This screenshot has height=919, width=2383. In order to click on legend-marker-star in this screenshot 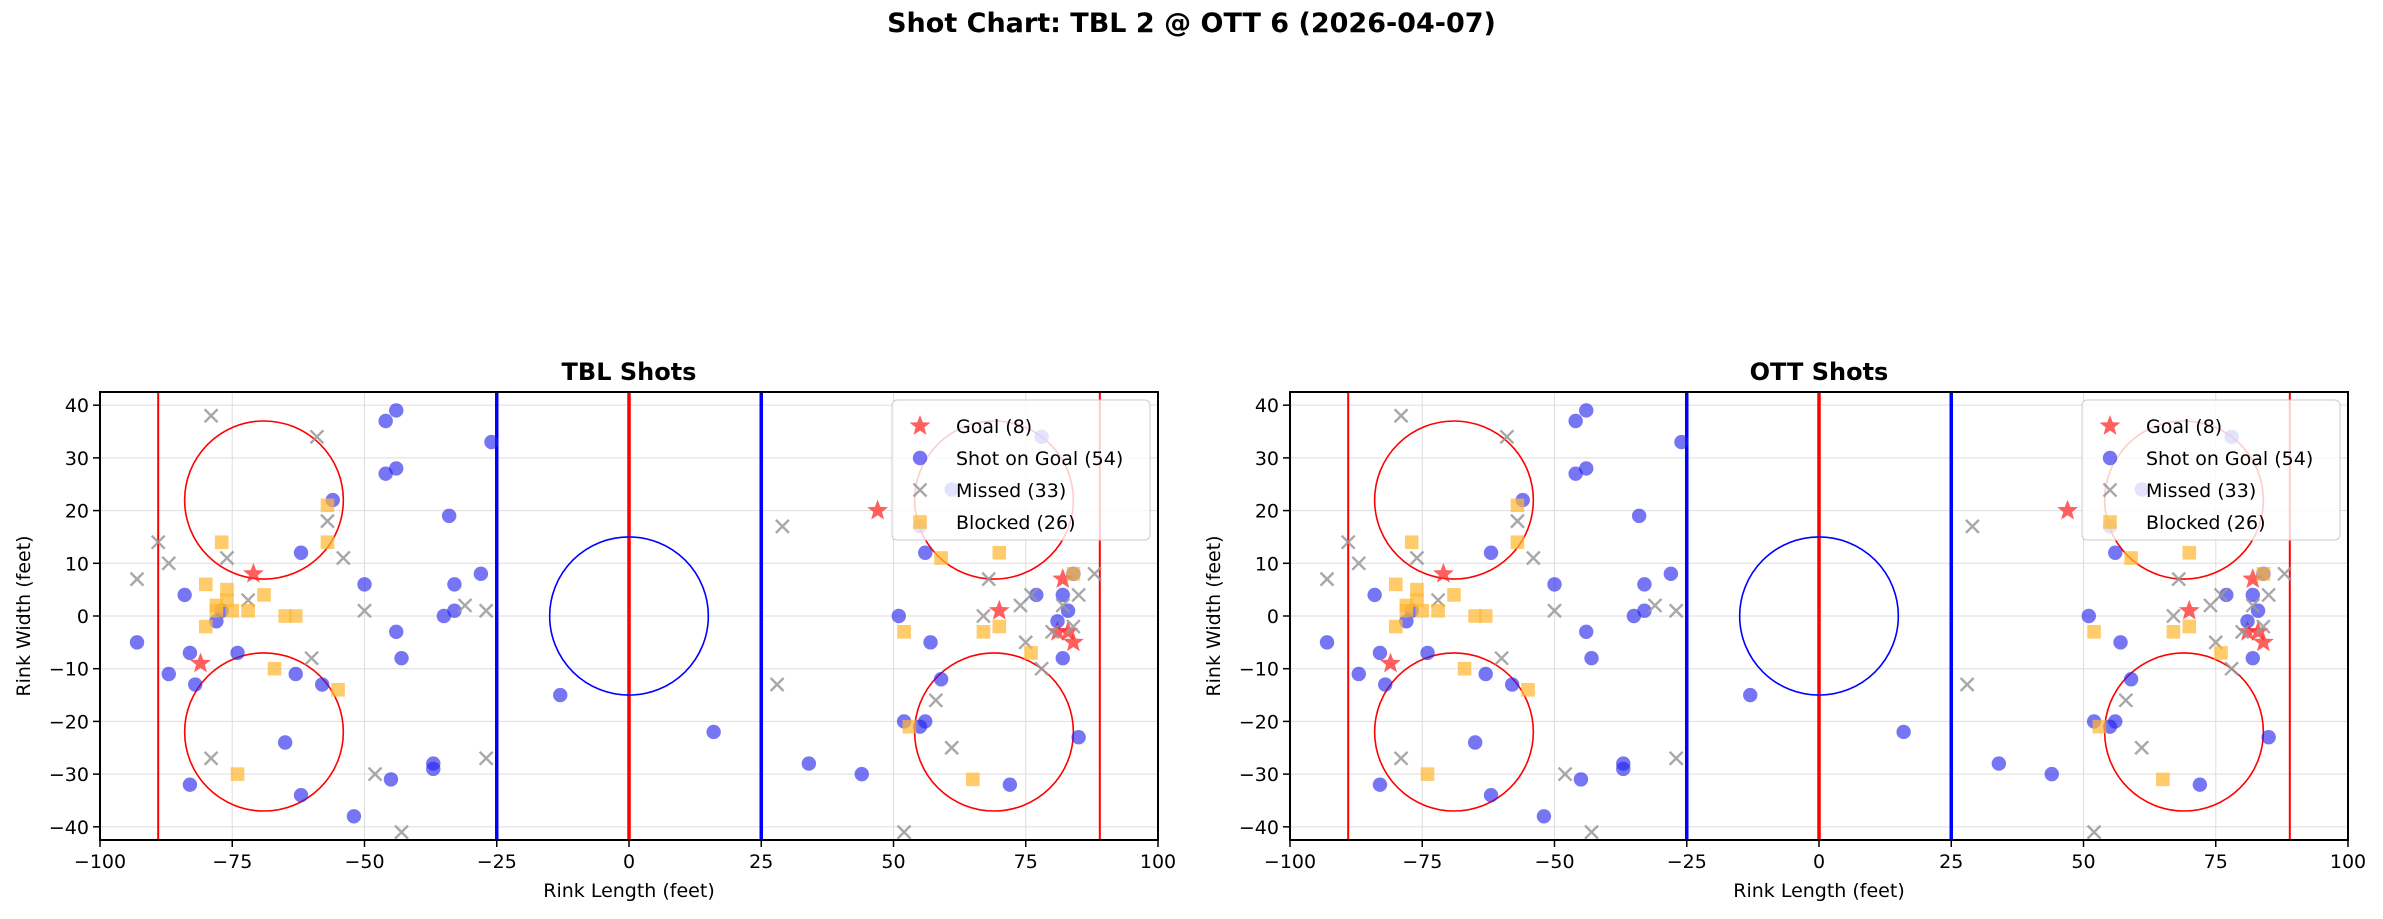, I will do `click(920, 425)`.